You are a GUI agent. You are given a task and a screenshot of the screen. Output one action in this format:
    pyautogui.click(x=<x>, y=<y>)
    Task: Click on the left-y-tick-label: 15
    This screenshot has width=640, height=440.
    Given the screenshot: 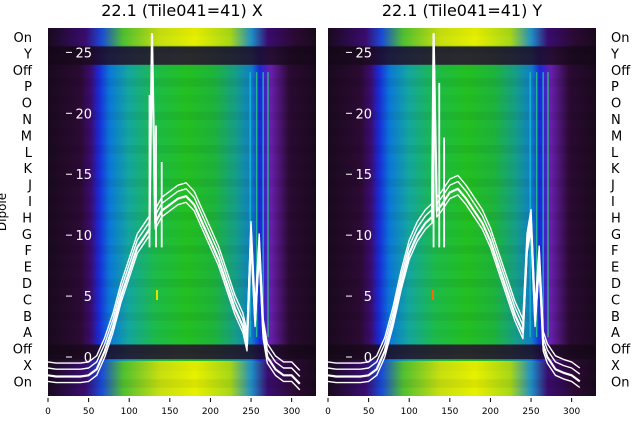 What is the action you would take?
    pyautogui.click(x=83, y=175)
    